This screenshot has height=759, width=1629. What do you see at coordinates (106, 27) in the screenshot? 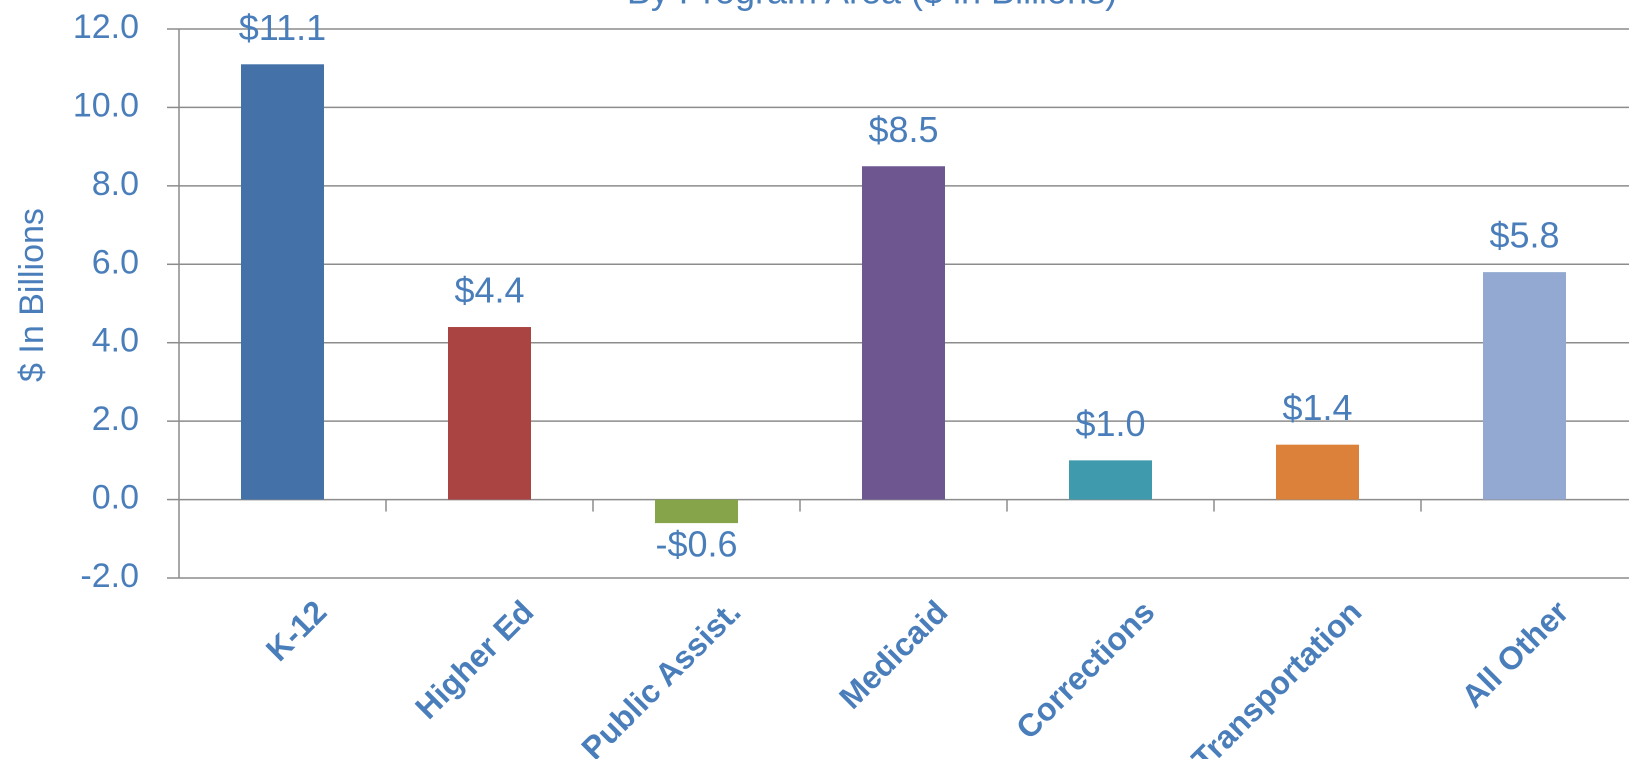
I see `y-tick-label: 12.0` at bounding box center [106, 27].